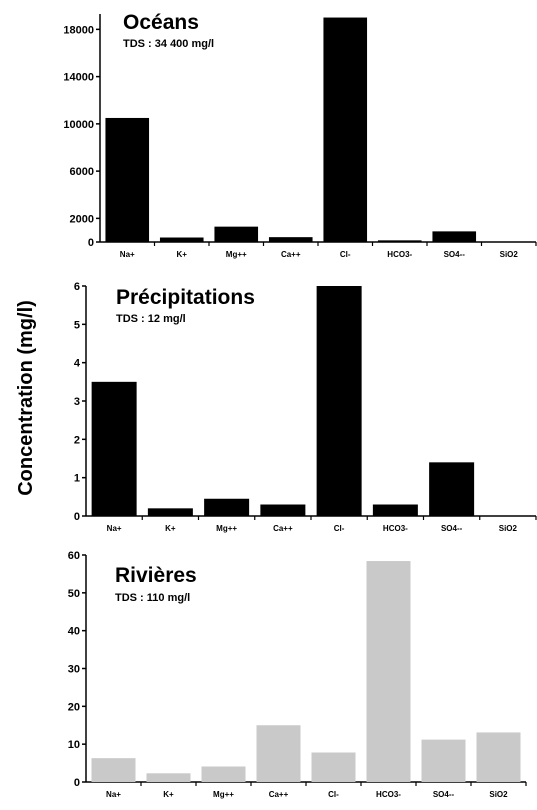 The width and height of the screenshot is (537, 810). What do you see at coordinates (399, 254) in the screenshot?
I see `panel-1-category-label: HCO3-` at bounding box center [399, 254].